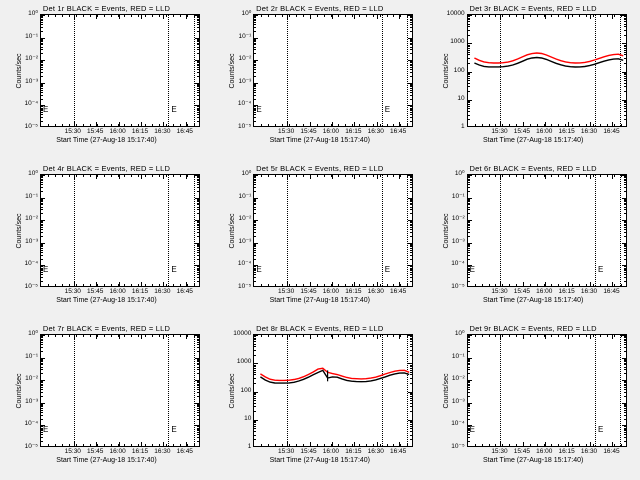 Image resolution: width=640 pixels, height=480 pixels. What do you see at coordinates (106, 328) in the screenshot?
I see `panel-title: Det 7r BLACK = Events, RED = LLD` at bounding box center [106, 328].